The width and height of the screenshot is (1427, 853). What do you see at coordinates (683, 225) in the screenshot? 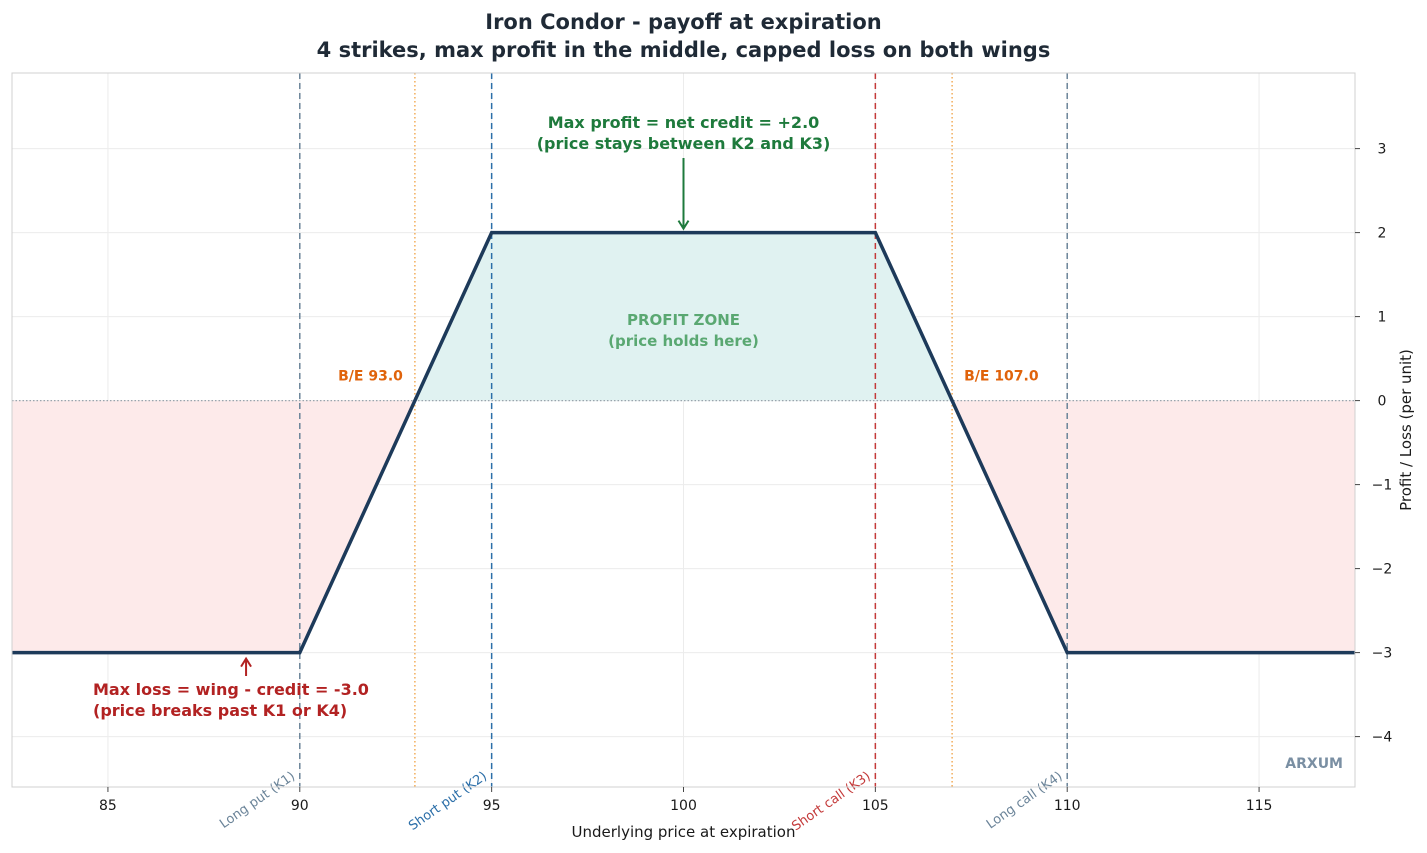
I see `max-profit-arrow-head` at bounding box center [683, 225].